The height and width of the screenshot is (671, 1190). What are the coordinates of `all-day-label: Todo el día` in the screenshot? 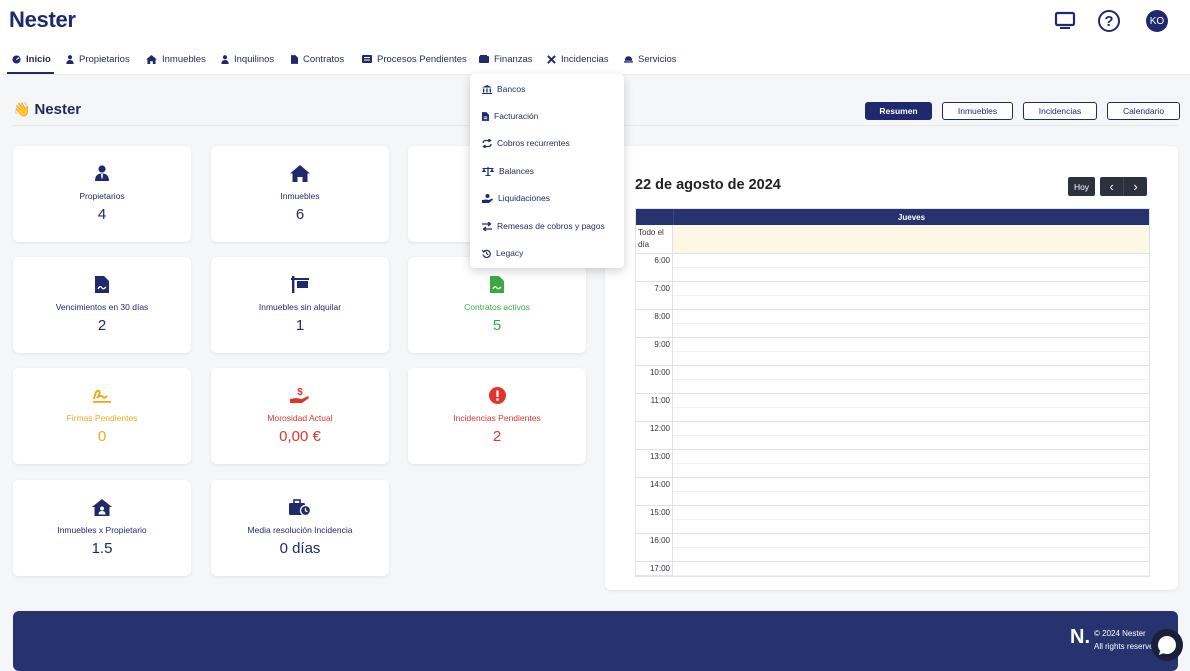 It's located at (654, 239).